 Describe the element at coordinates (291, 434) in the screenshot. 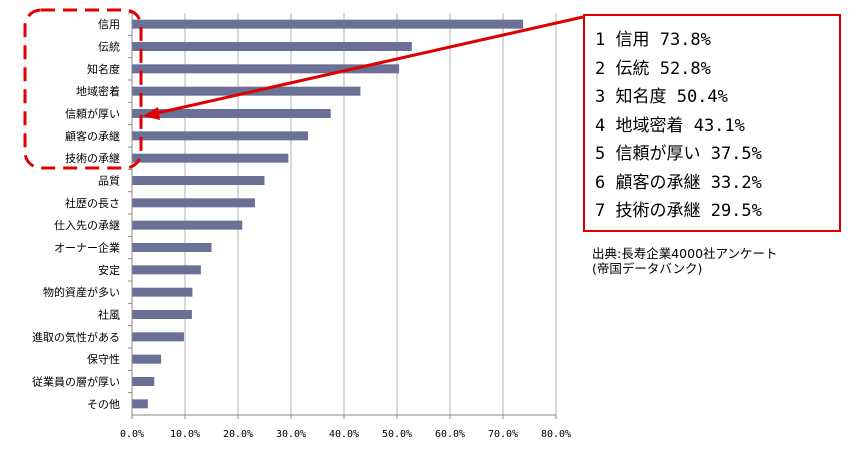

I see `x-tick-label: 30.0%` at that location.